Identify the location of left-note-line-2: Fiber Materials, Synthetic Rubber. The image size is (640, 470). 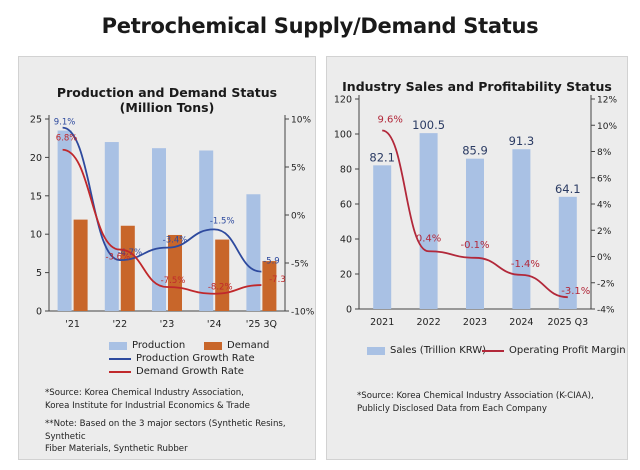
(116, 449).